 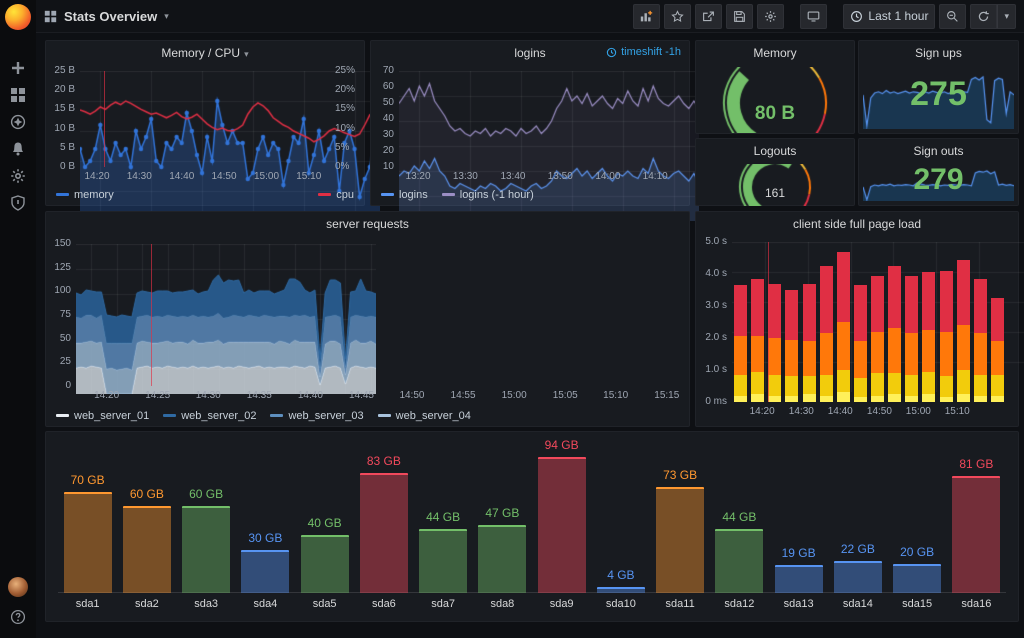 What do you see at coordinates (620, 590) in the screenshot?
I see `disk-bar-sda10` at bounding box center [620, 590].